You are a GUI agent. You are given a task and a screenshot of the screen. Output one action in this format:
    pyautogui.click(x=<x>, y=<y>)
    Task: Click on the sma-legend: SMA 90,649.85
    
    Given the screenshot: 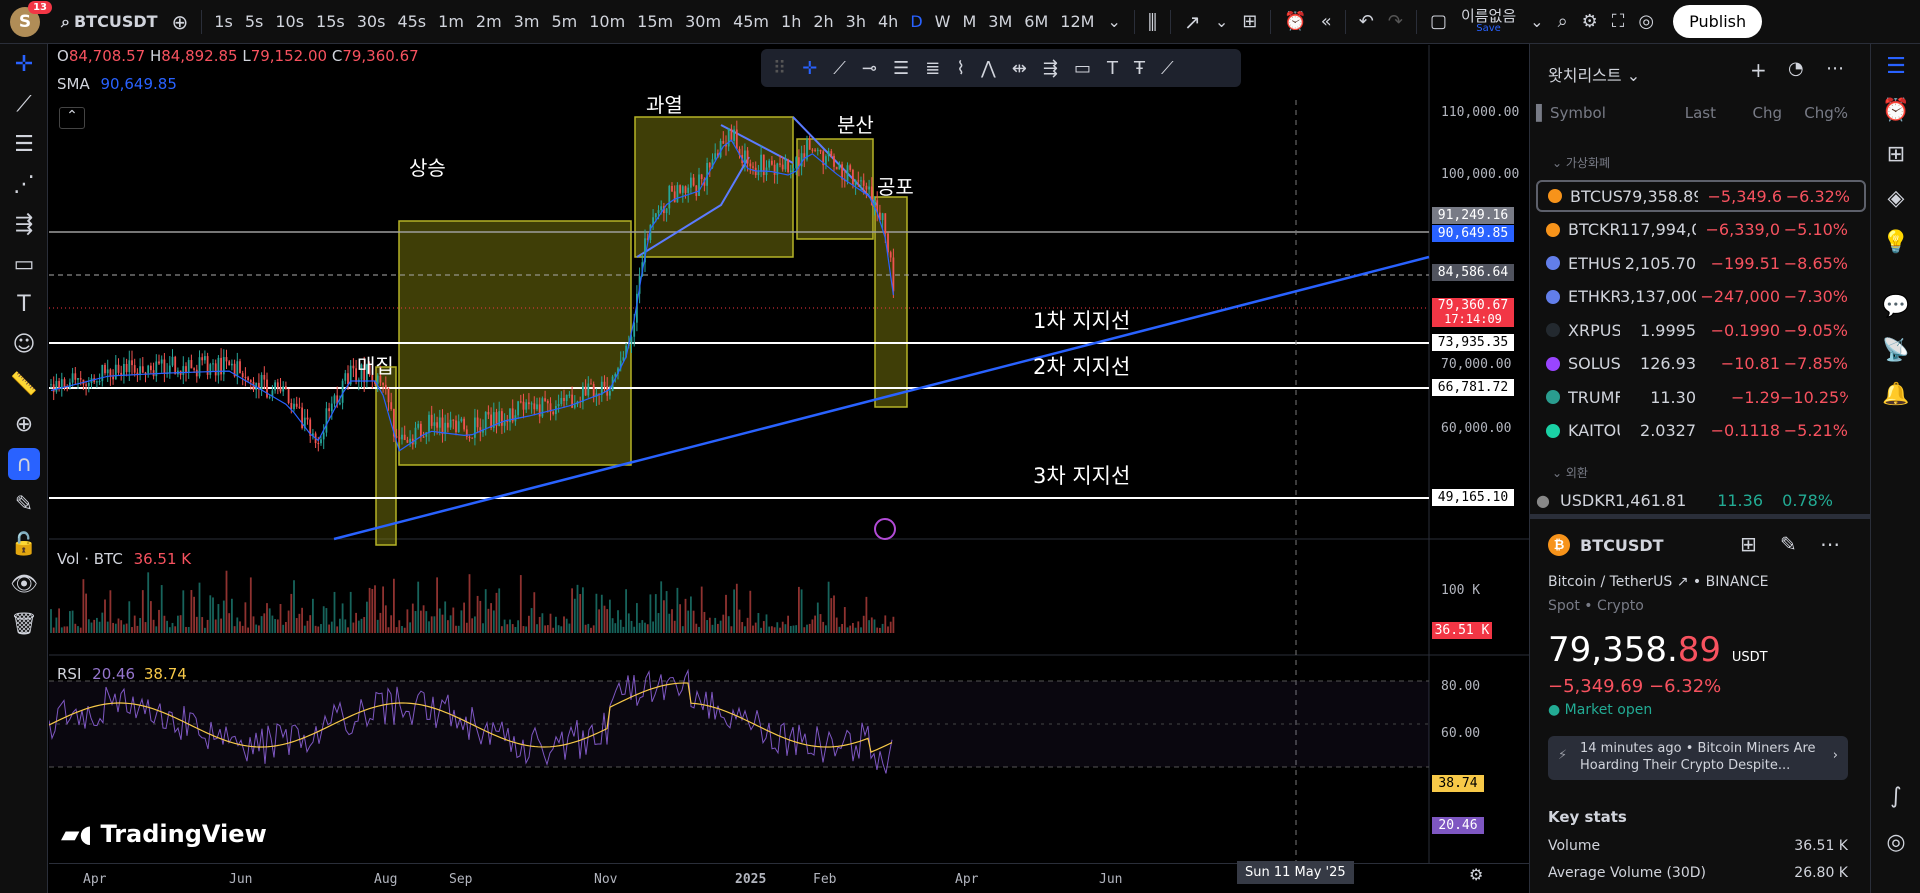 What is the action you would take?
    pyautogui.click(x=117, y=84)
    